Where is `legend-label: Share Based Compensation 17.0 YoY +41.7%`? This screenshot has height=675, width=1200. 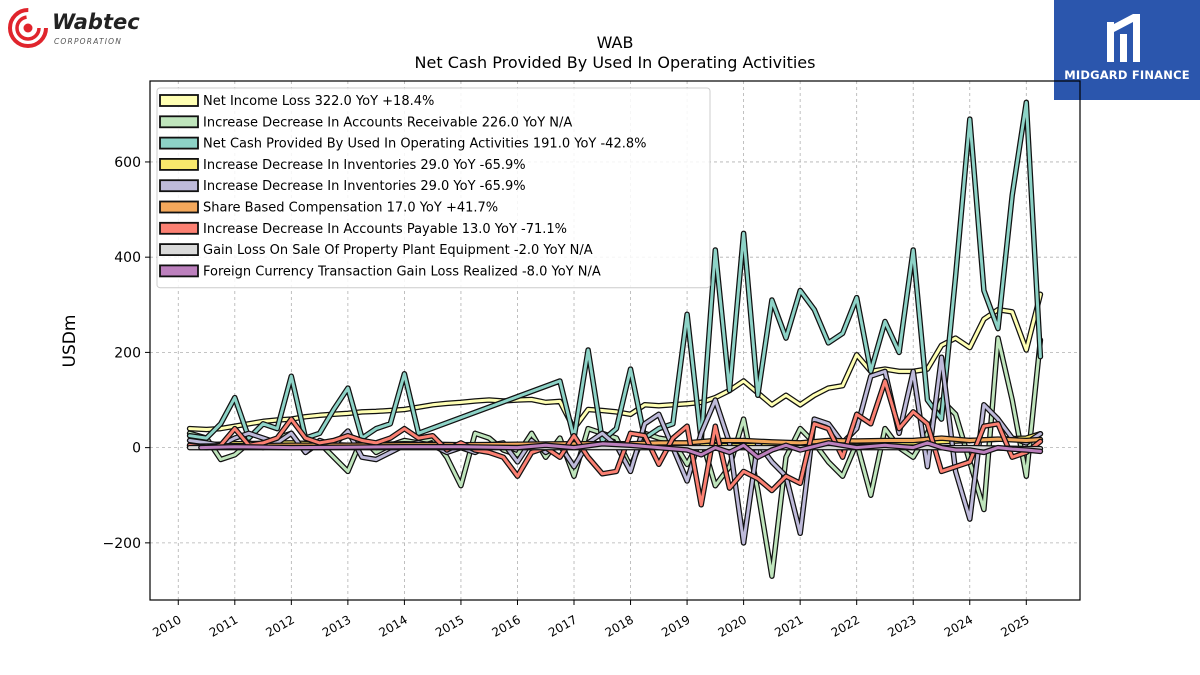 legend-label: Share Based Compensation 17.0 YoY +41.7% is located at coordinates (350, 208).